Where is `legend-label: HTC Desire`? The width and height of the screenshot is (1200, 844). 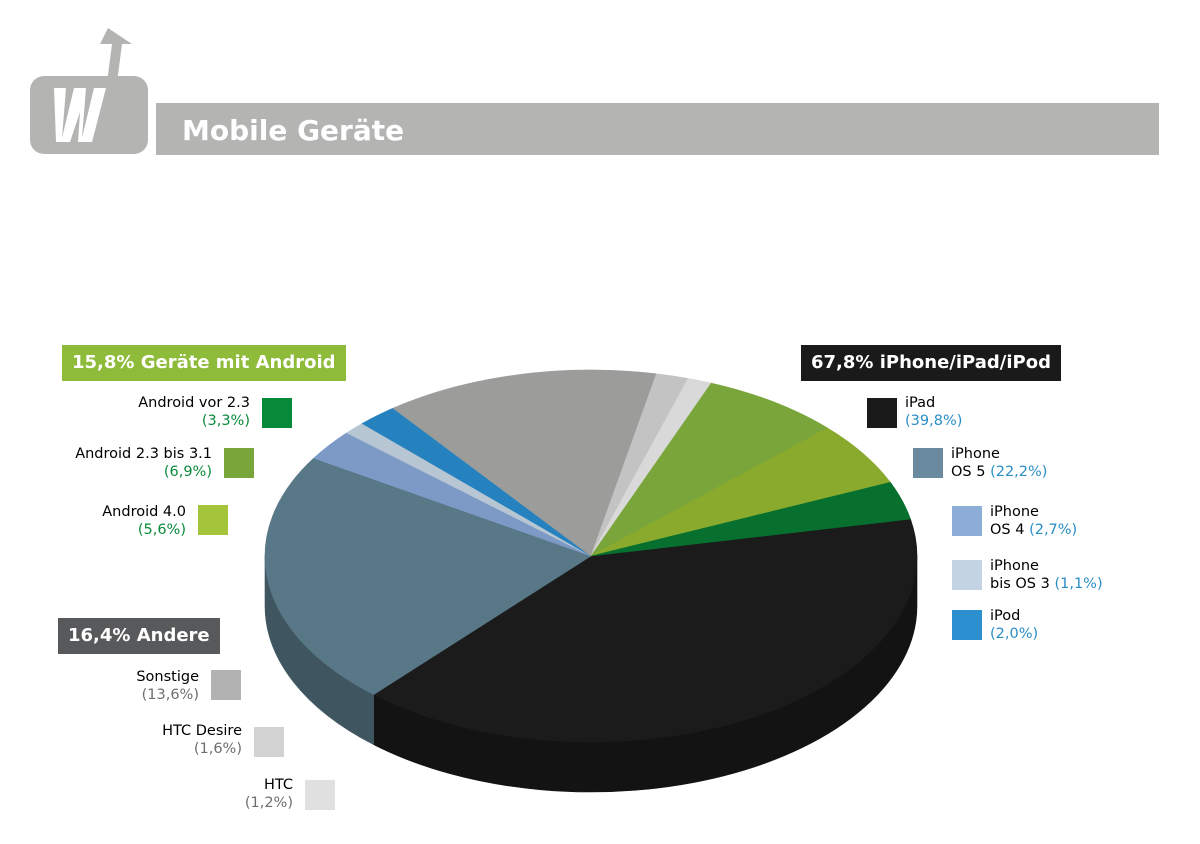
legend-label: HTC Desire is located at coordinates (202, 731).